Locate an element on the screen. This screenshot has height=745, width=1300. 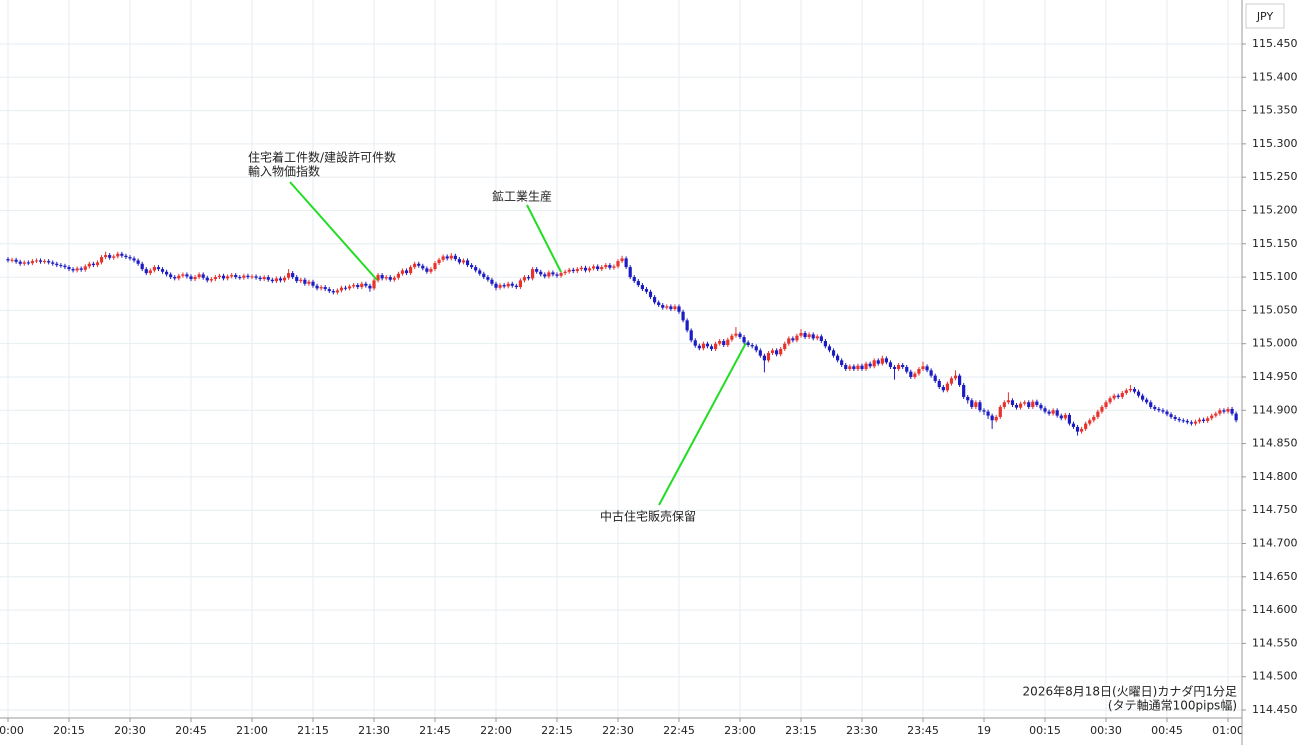
x-tick-label: 20:00 is located at coordinates (12, 730).